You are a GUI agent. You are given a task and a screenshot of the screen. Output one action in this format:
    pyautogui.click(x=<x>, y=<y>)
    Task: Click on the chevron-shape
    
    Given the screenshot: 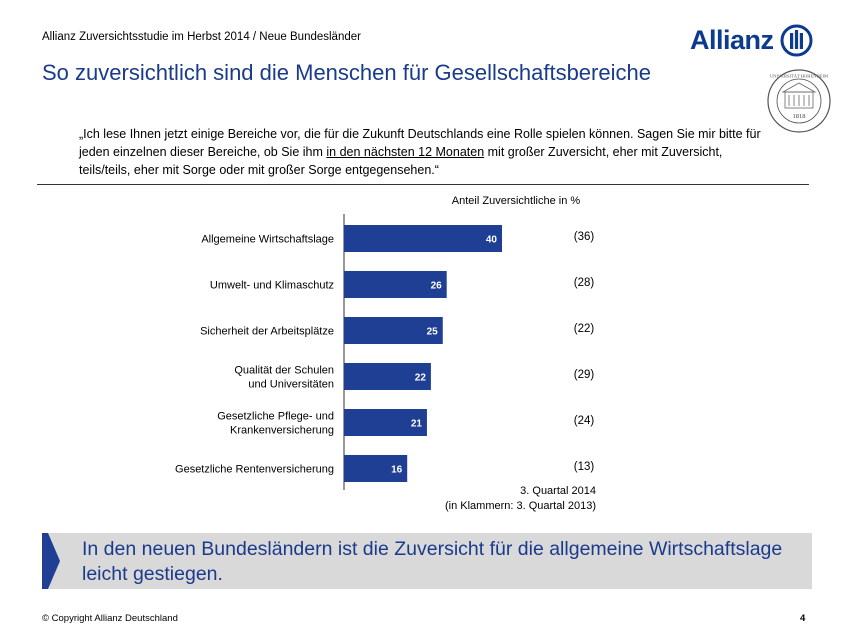 What is the action you would take?
    pyautogui.click(x=51, y=561)
    